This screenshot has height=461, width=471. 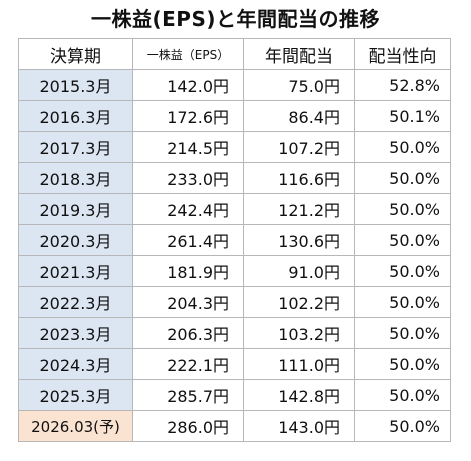 I want to click on period-cell: 2025.3月, so click(x=75, y=395).